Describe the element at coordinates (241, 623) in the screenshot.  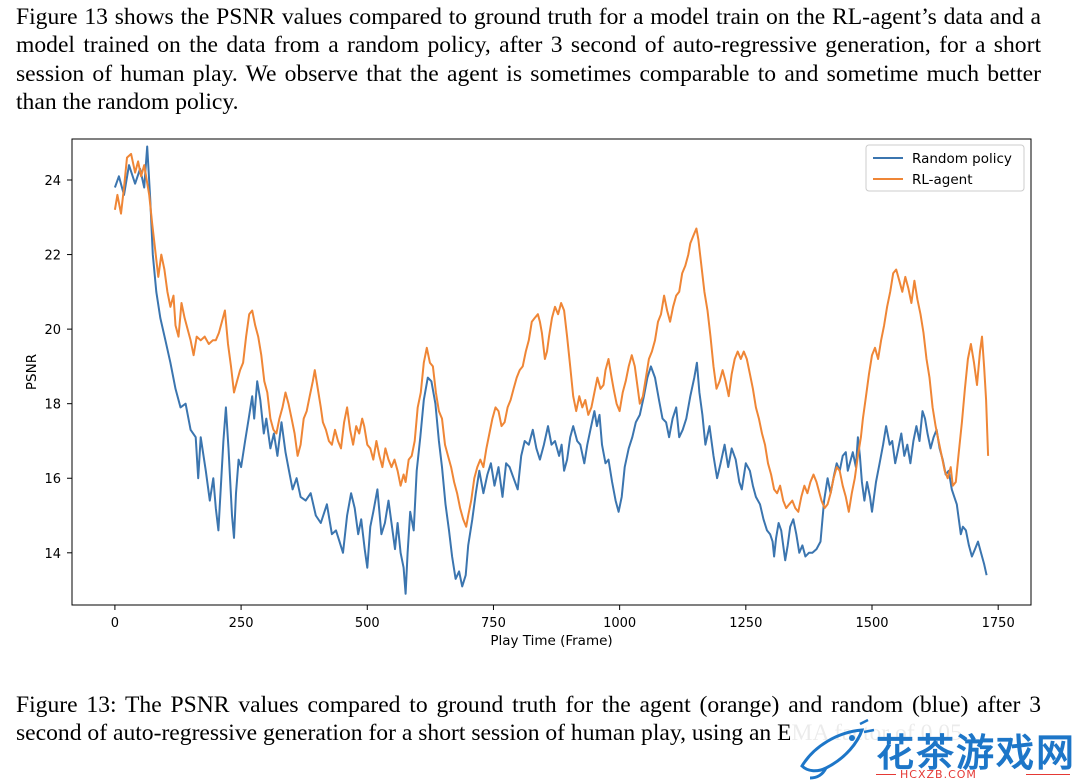
I see `x-tick-label: 250` at that location.